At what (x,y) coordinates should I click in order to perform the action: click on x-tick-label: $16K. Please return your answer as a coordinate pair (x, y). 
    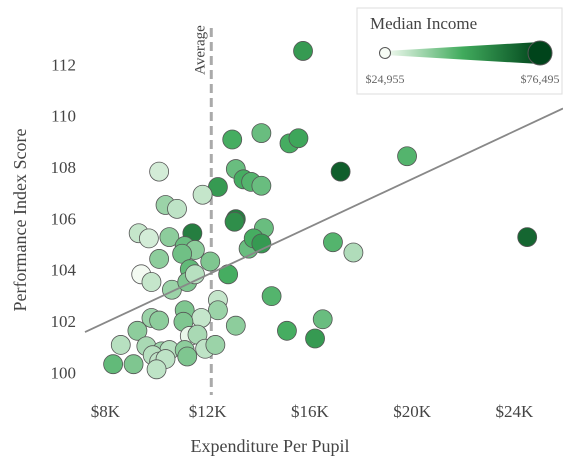
    Looking at the image, I should click on (310, 411).